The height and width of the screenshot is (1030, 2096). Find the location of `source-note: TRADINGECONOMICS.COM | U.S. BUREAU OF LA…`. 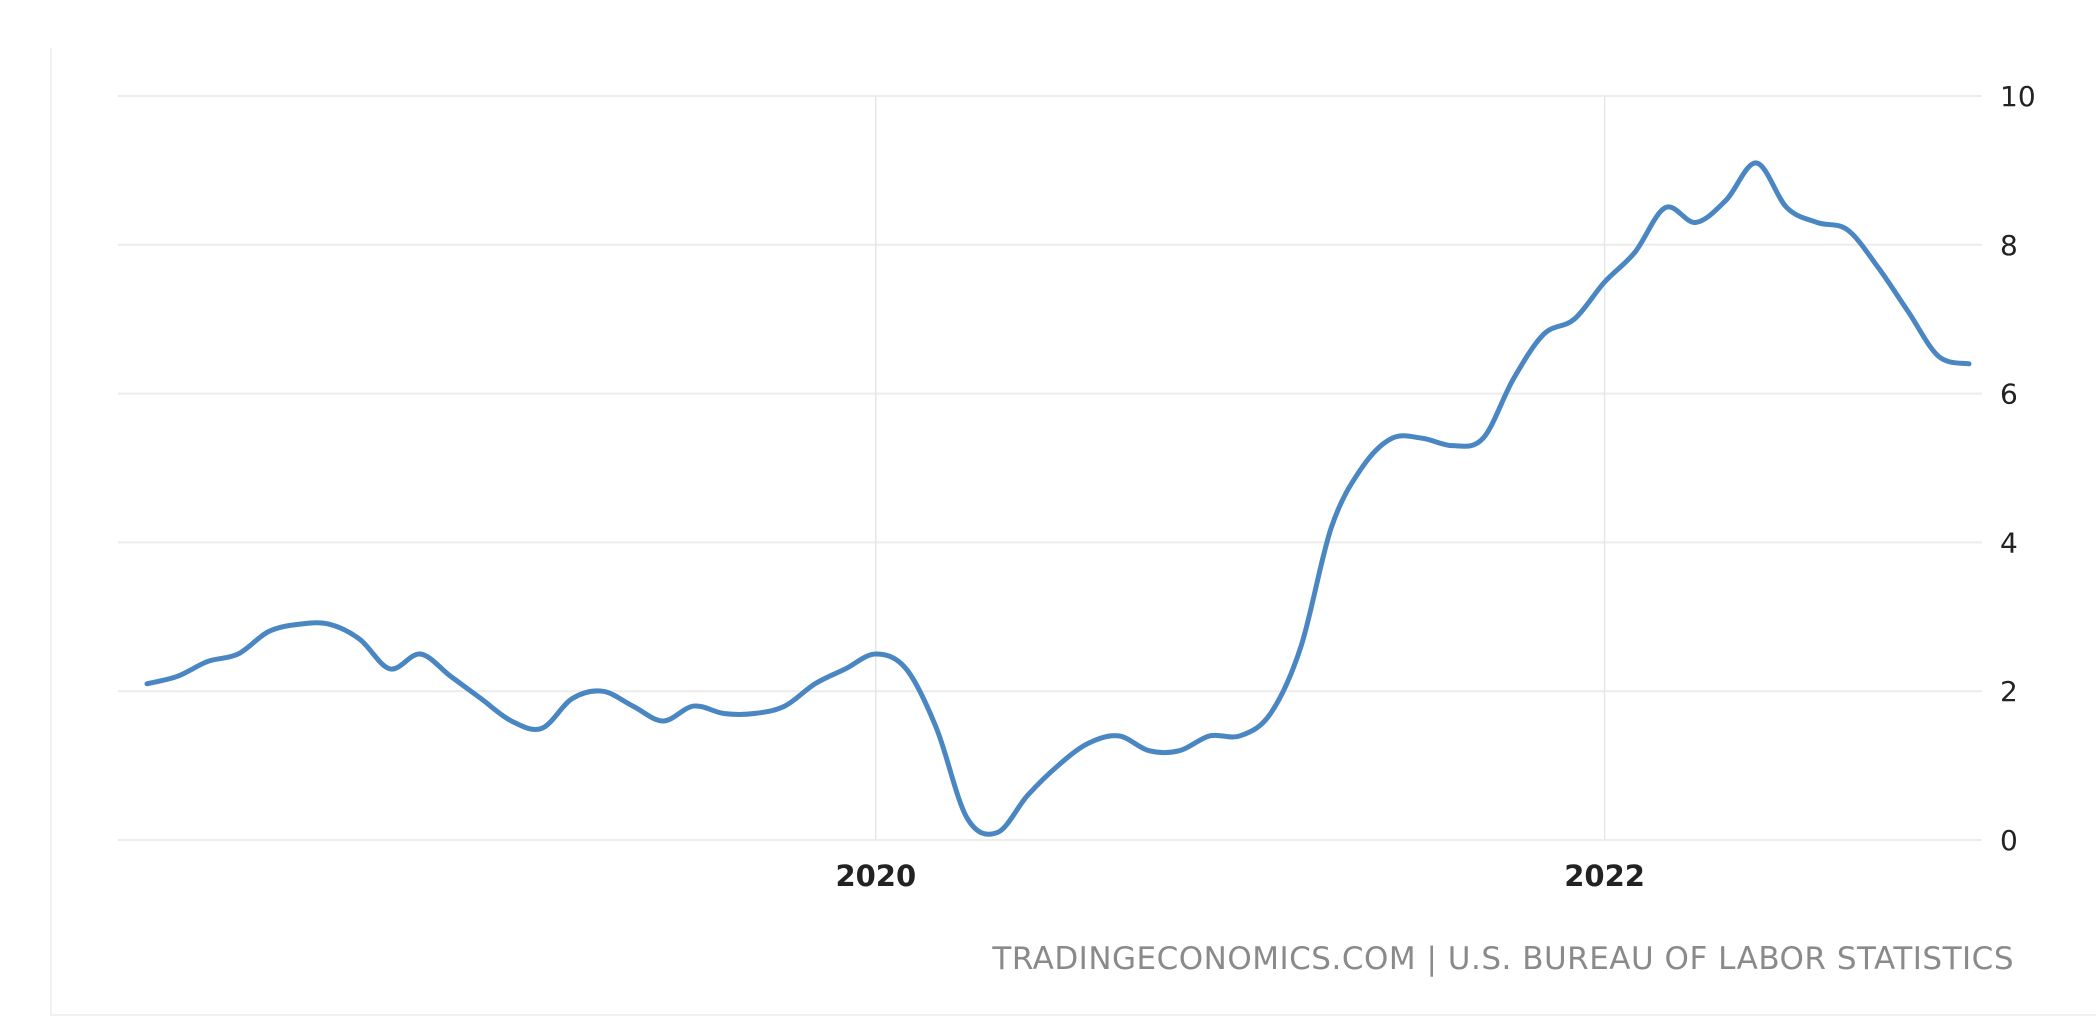

source-note: TRADINGECONOMICS.COM | U.S. BUREAU OF LA… is located at coordinates (1503, 959).